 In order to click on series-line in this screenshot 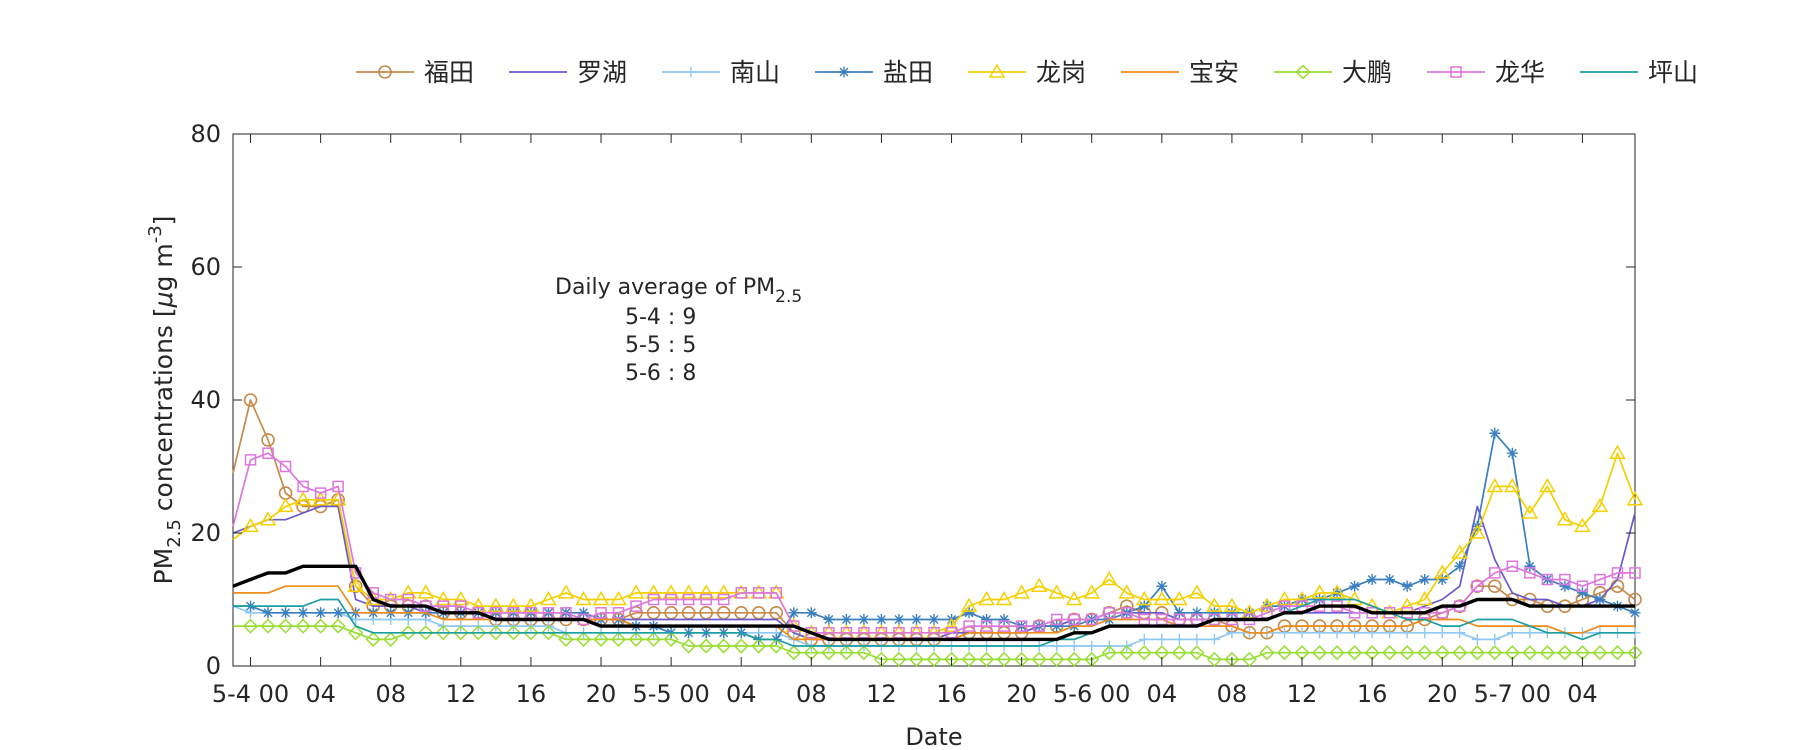, I will do `click(933, 603)`.